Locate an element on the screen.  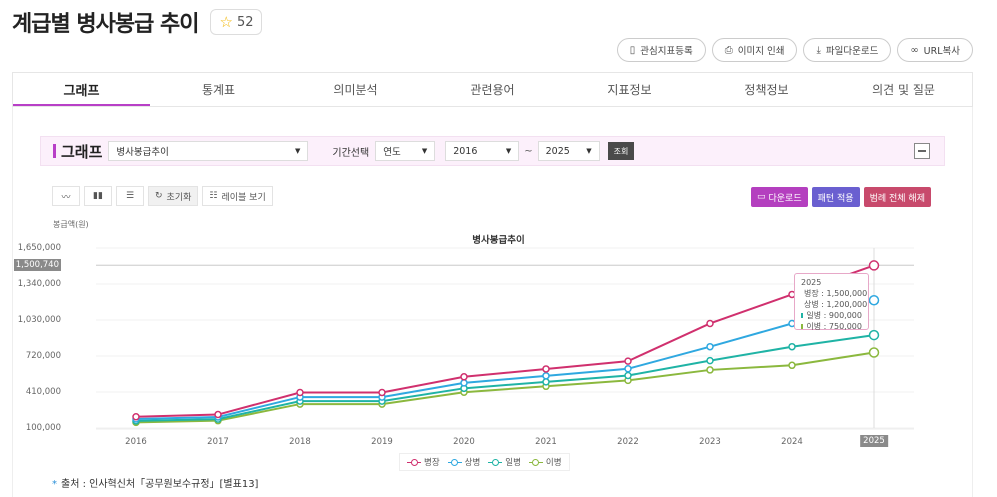
reset-button: ↻ 초기화 is located at coordinates (173, 196).